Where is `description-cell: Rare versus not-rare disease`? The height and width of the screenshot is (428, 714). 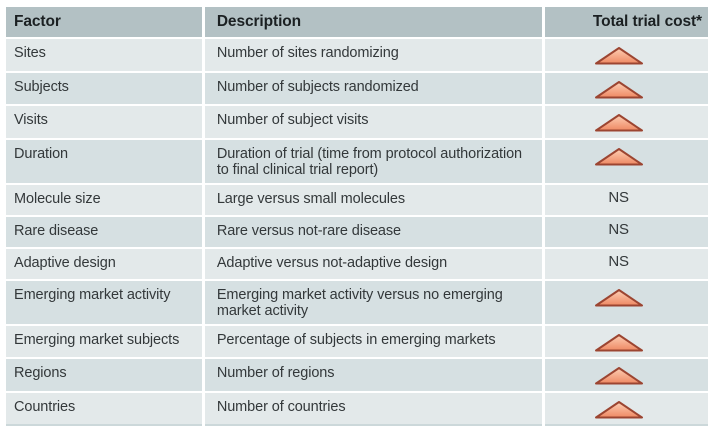
description-cell: Rare versus not-rare disease is located at coordinates (373, 231).